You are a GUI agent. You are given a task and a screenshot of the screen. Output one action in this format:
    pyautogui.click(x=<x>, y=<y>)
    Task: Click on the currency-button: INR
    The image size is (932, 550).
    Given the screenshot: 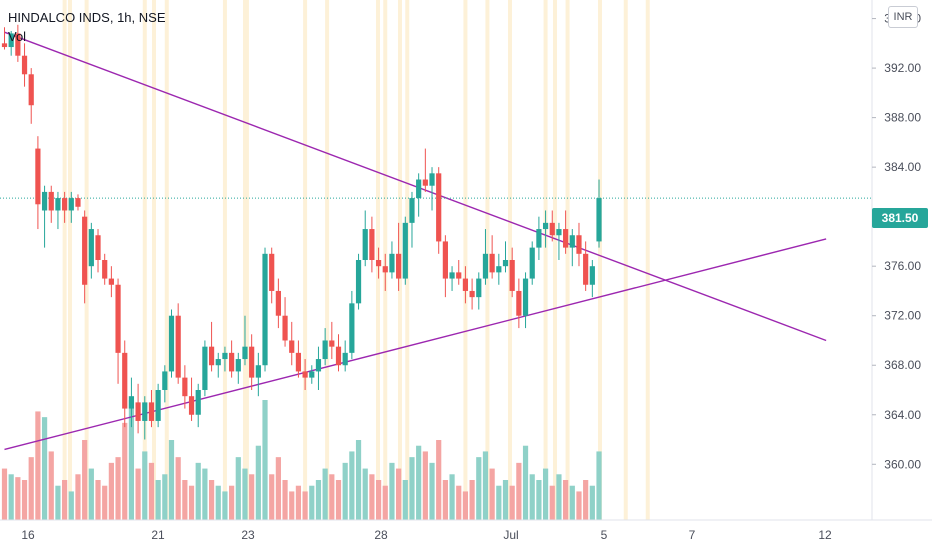 What is the action you would take?
    pyautogui.click(x=903, y=17)
    